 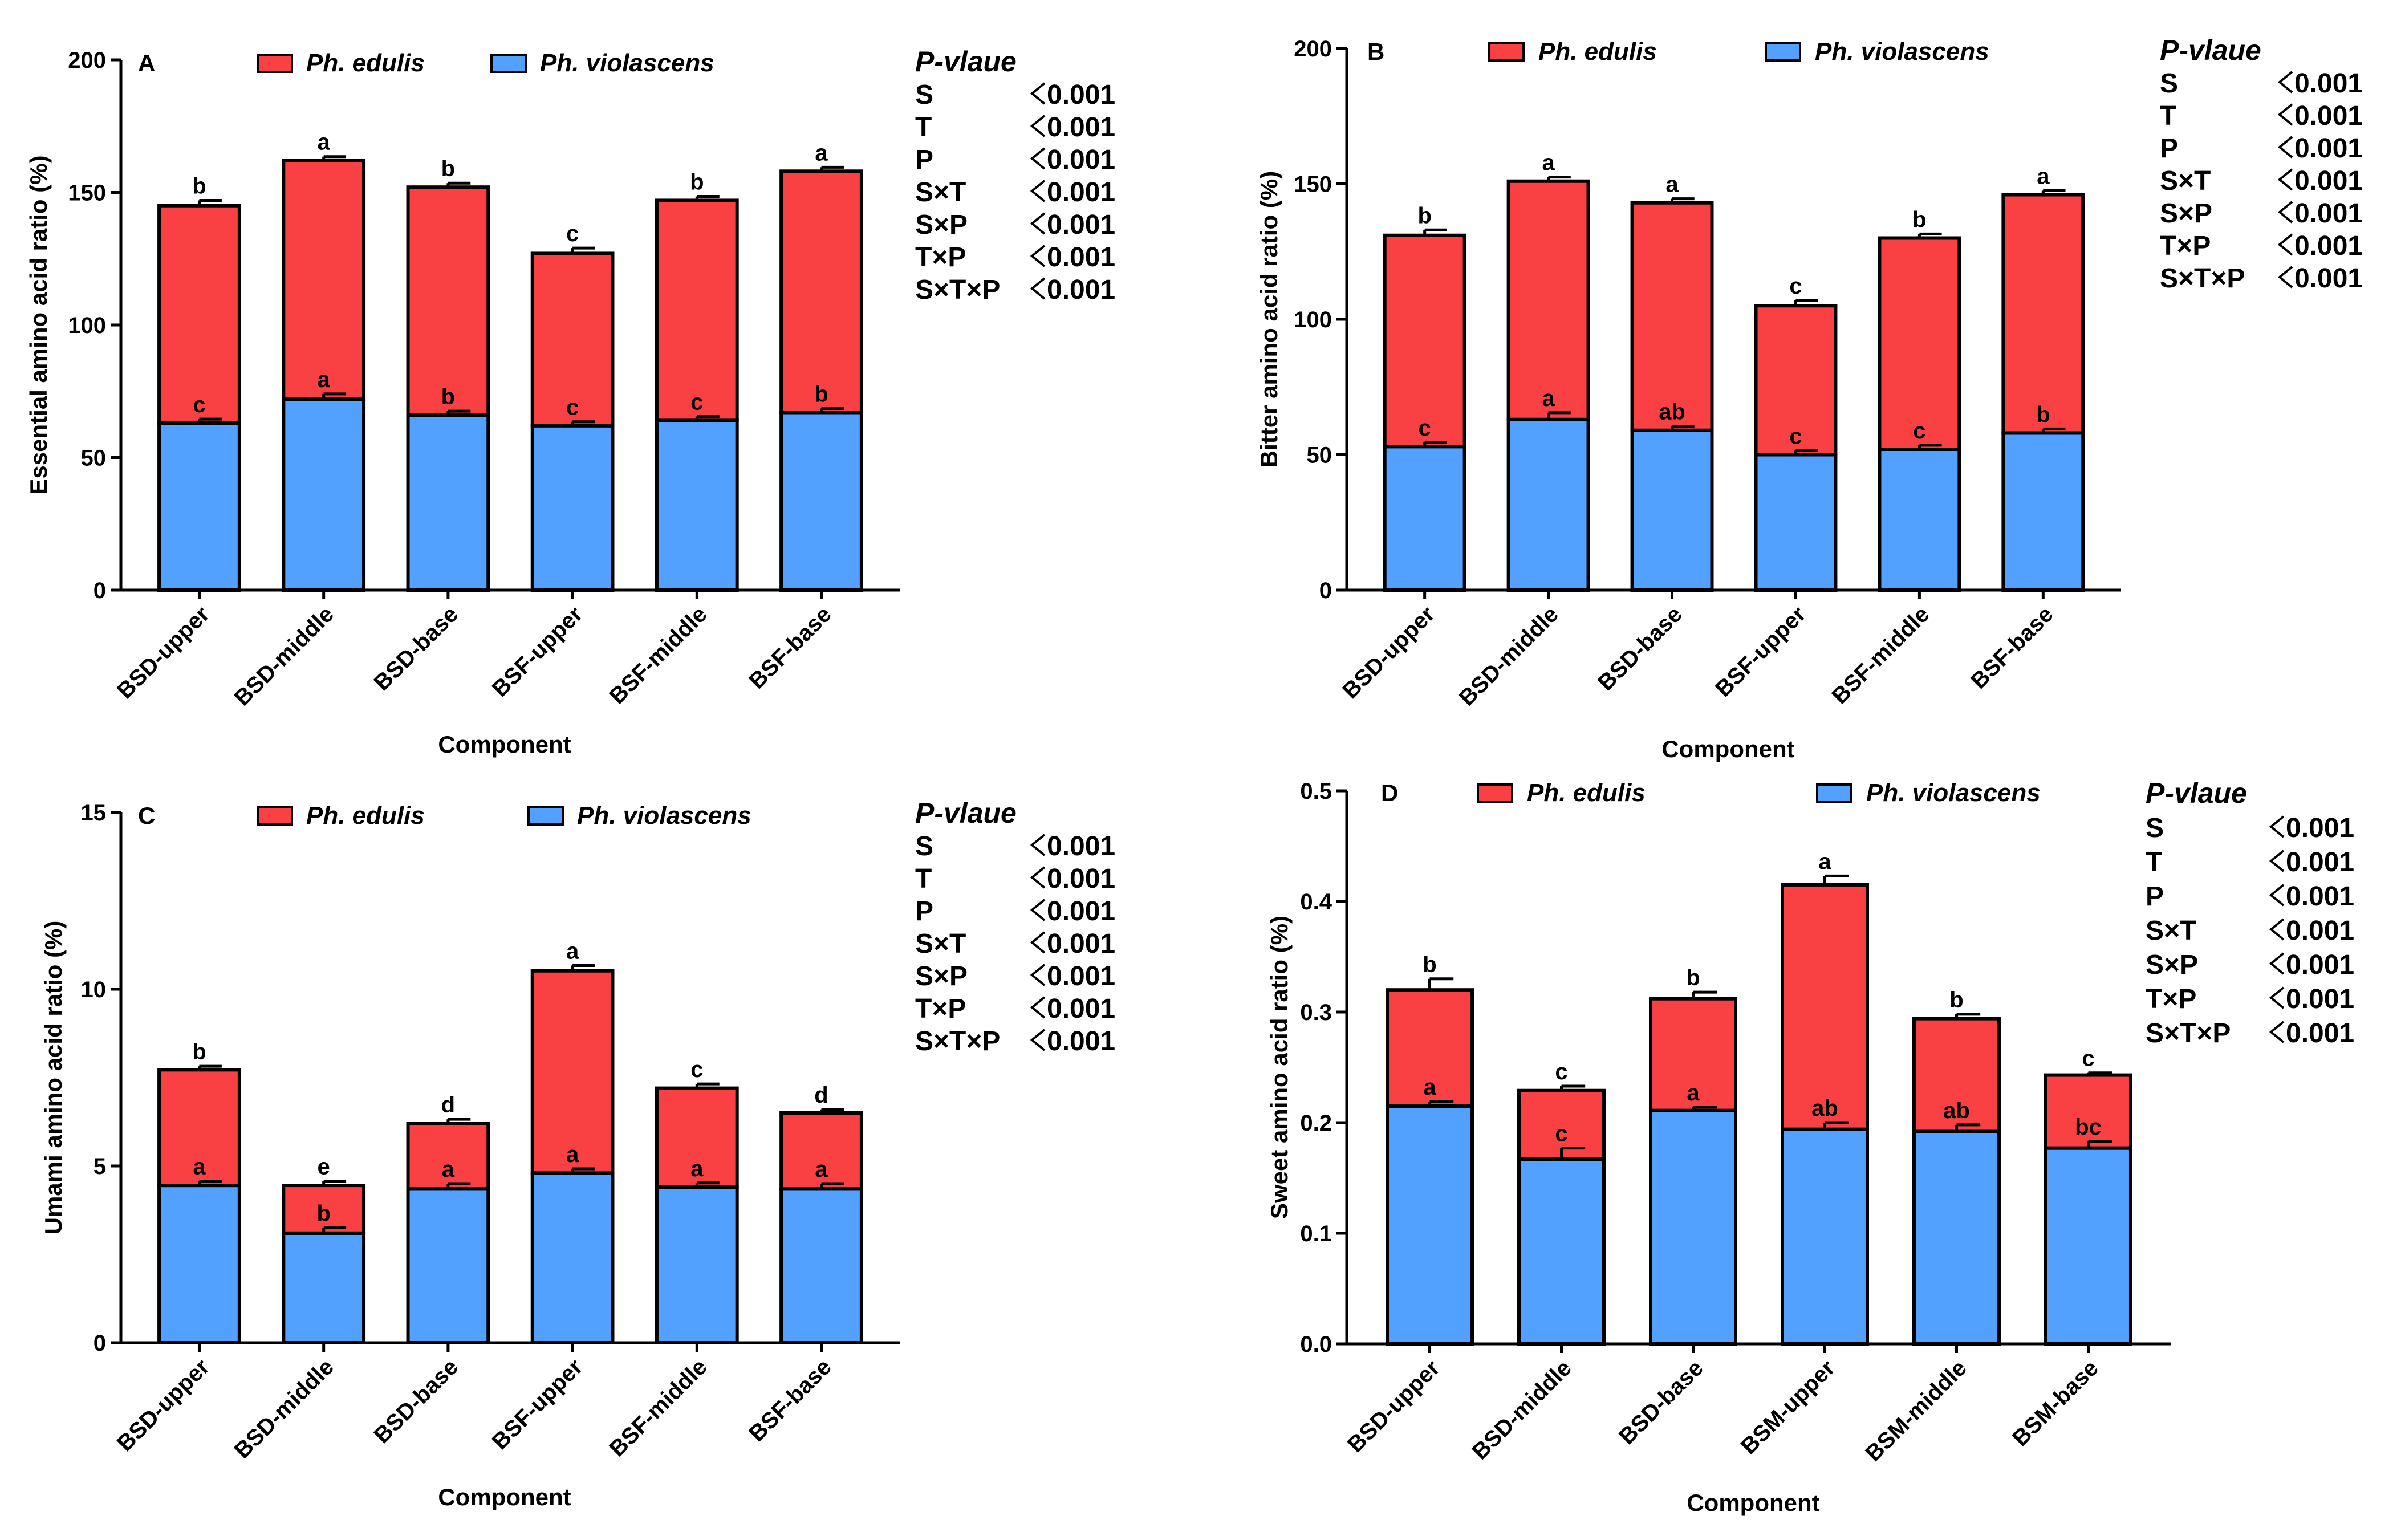 What do you see at coordinates (924, 95) in the screenshot?
I see `pvalue-term-0: S` at bounding box center [924, 95].